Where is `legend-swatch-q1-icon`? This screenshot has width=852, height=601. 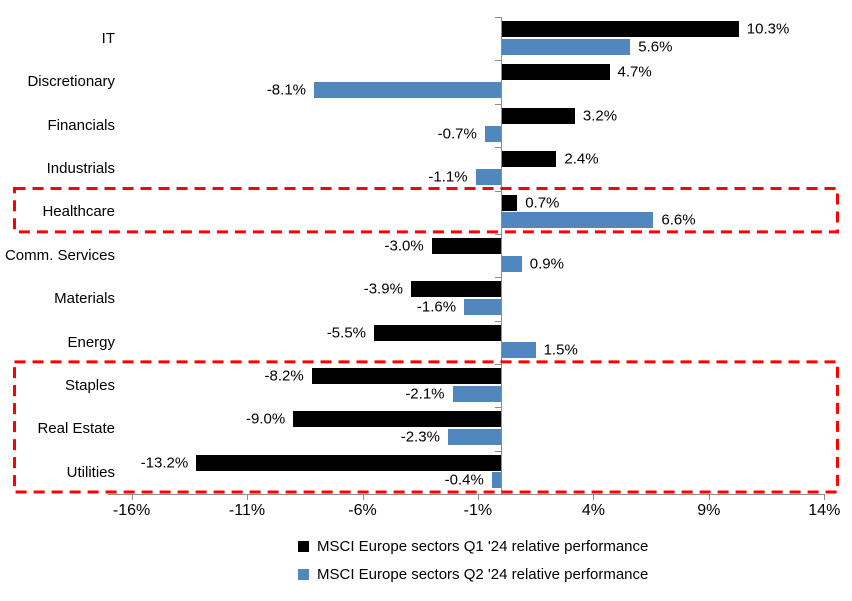 legend-swatch-q1-icon is located at coordinates (303, 546).